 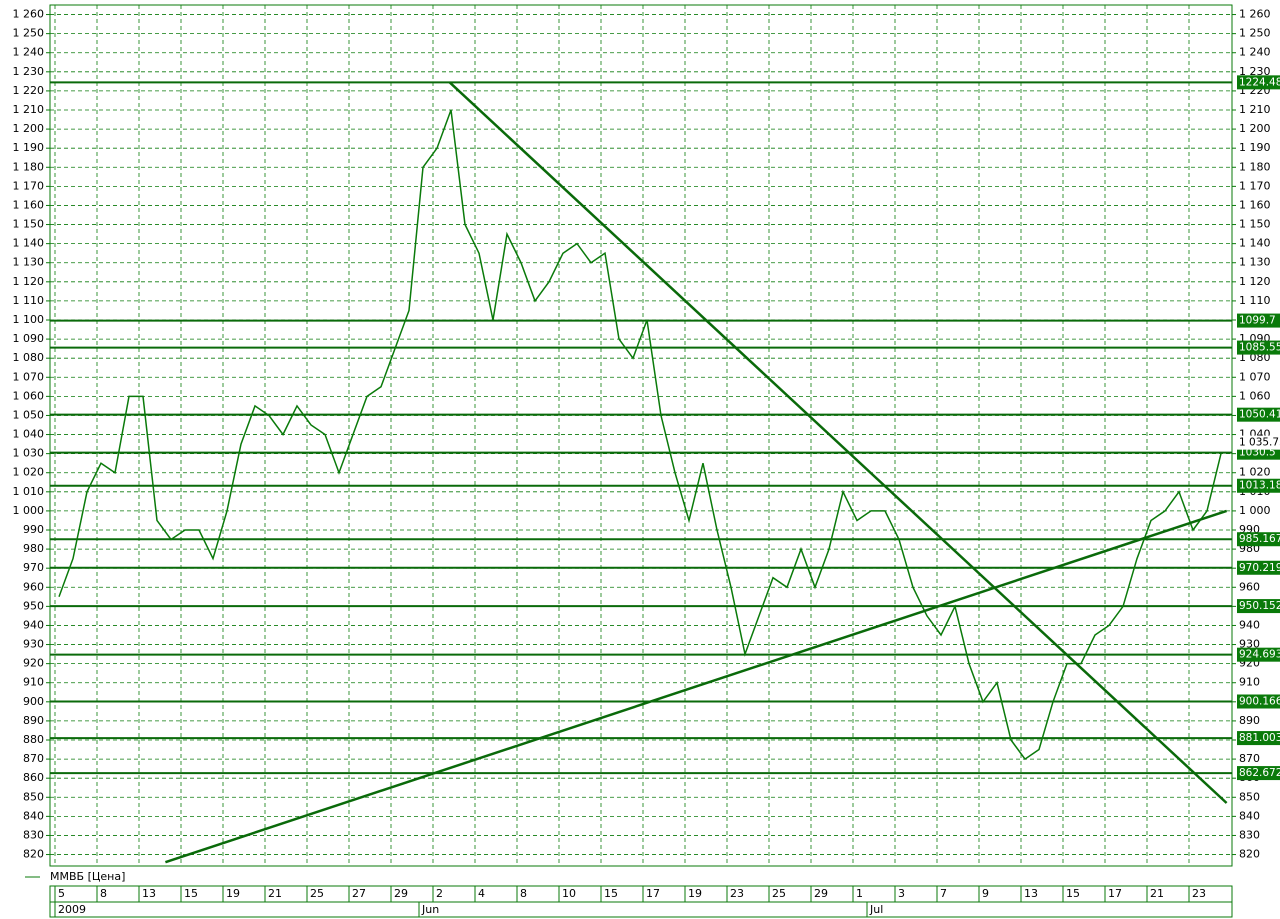 I want to click on level-label: 1099.7, so click(x=1257, y=321).